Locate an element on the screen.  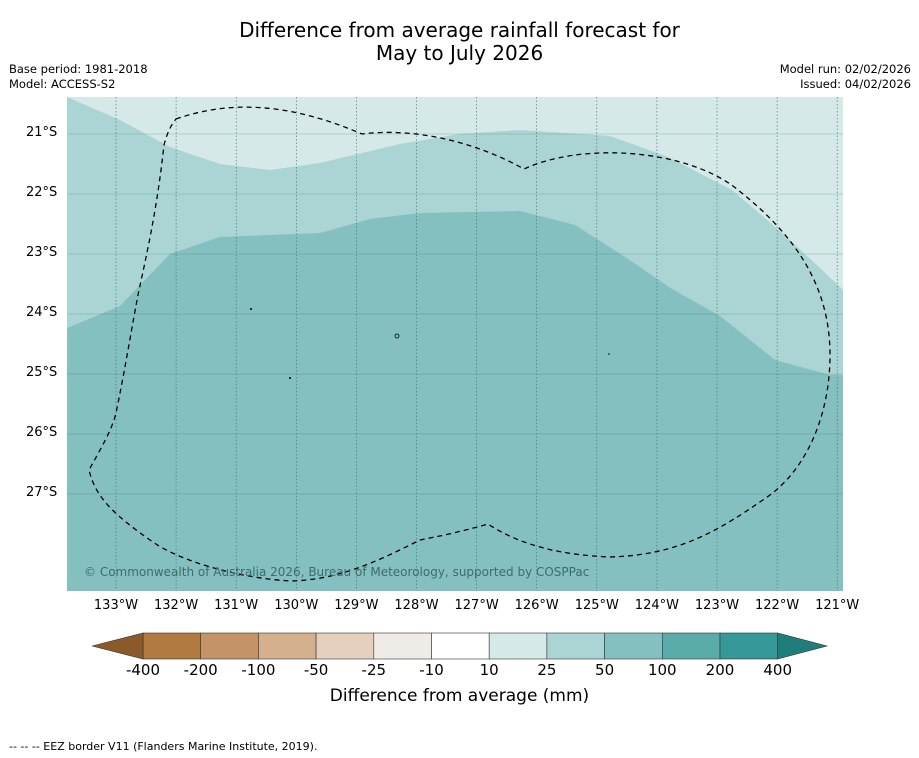
latitude-label: 25°S is located at coordinates (42, 372).